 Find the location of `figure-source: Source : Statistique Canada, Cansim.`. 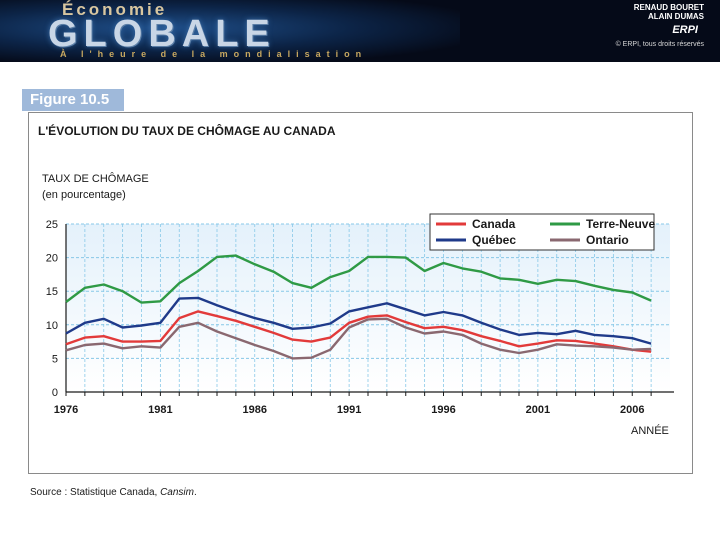

figure-source: Source : Statistique Canada, Cansim. is located at coordinates (113, 492).